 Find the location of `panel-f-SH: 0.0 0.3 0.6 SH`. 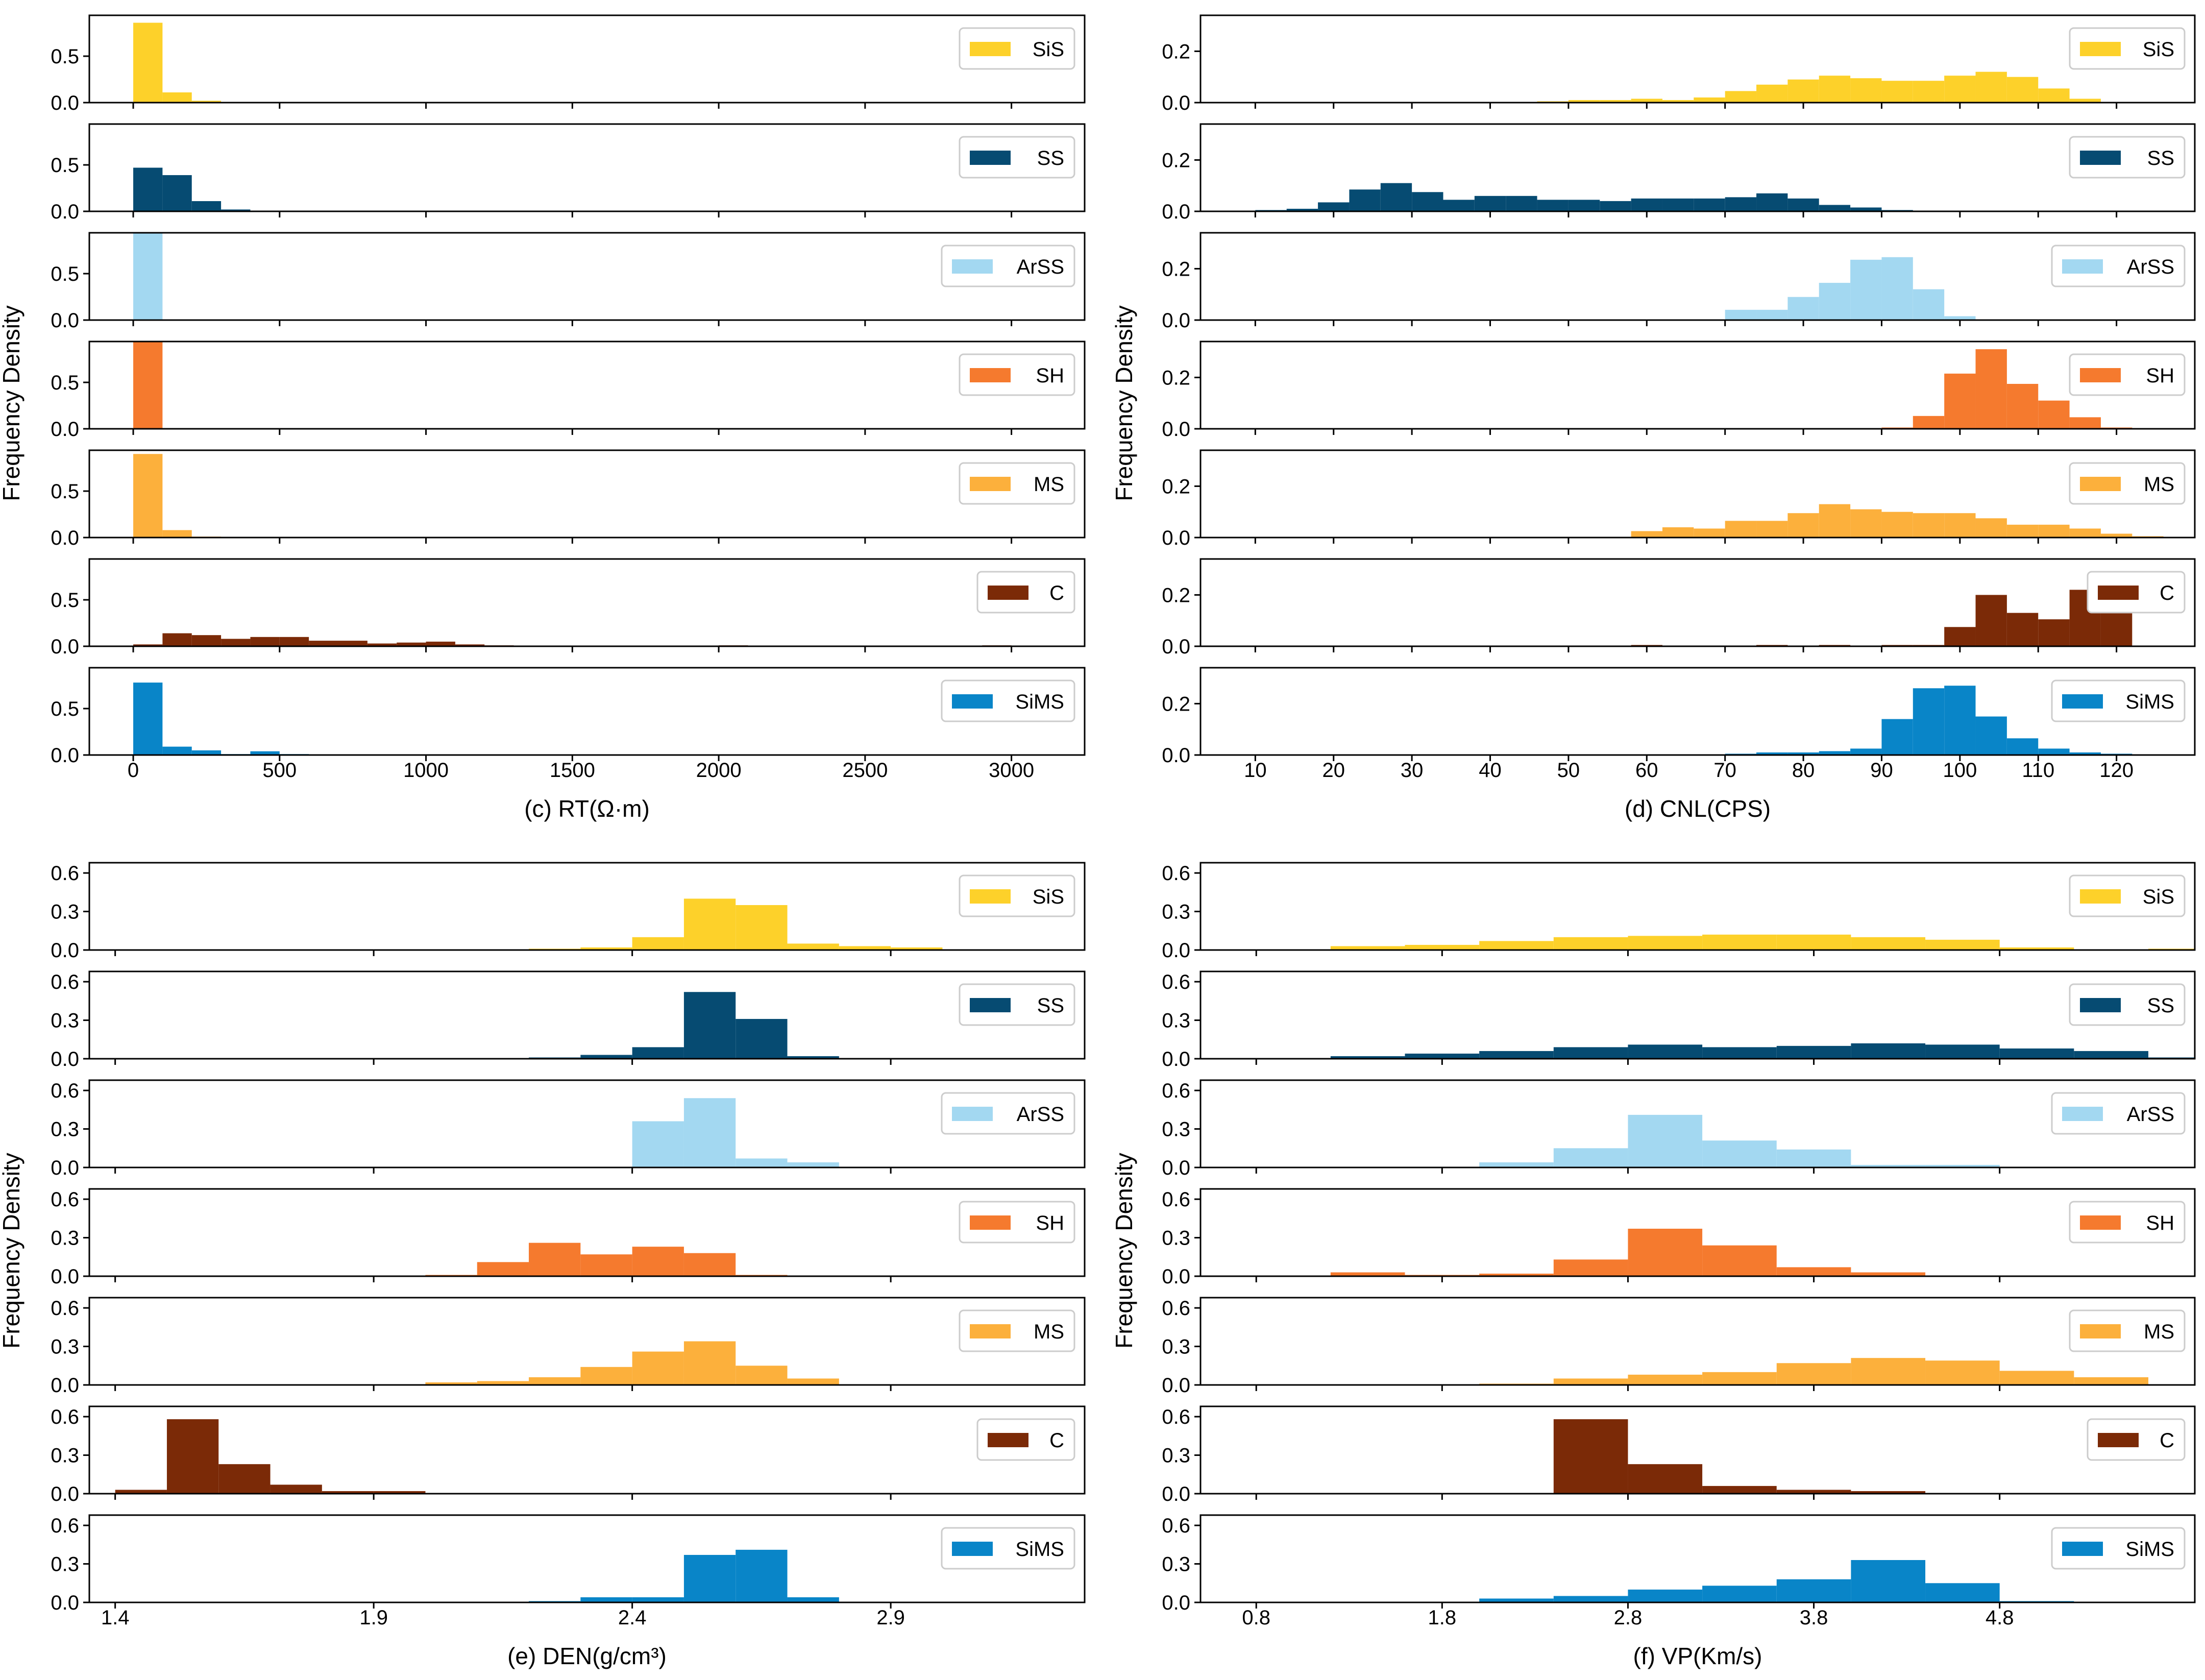

panel-f-SH: 0.0 0.3 0.6 SH is located at coordinates (1679, 1238).